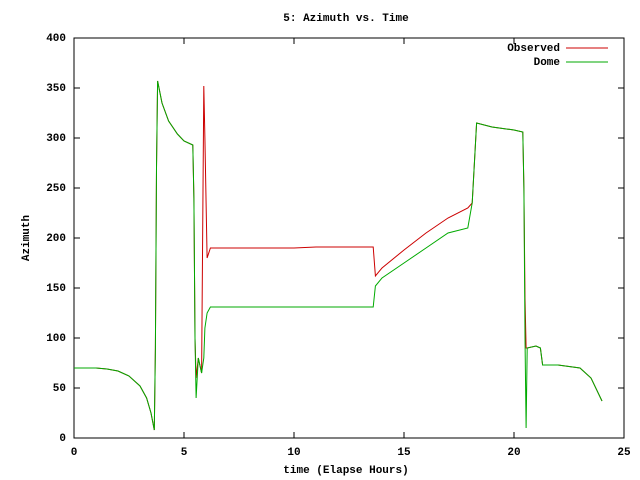 This screenshot has height=480, width=640. I want to click on x-tick-label: 0, so click(74, 453).